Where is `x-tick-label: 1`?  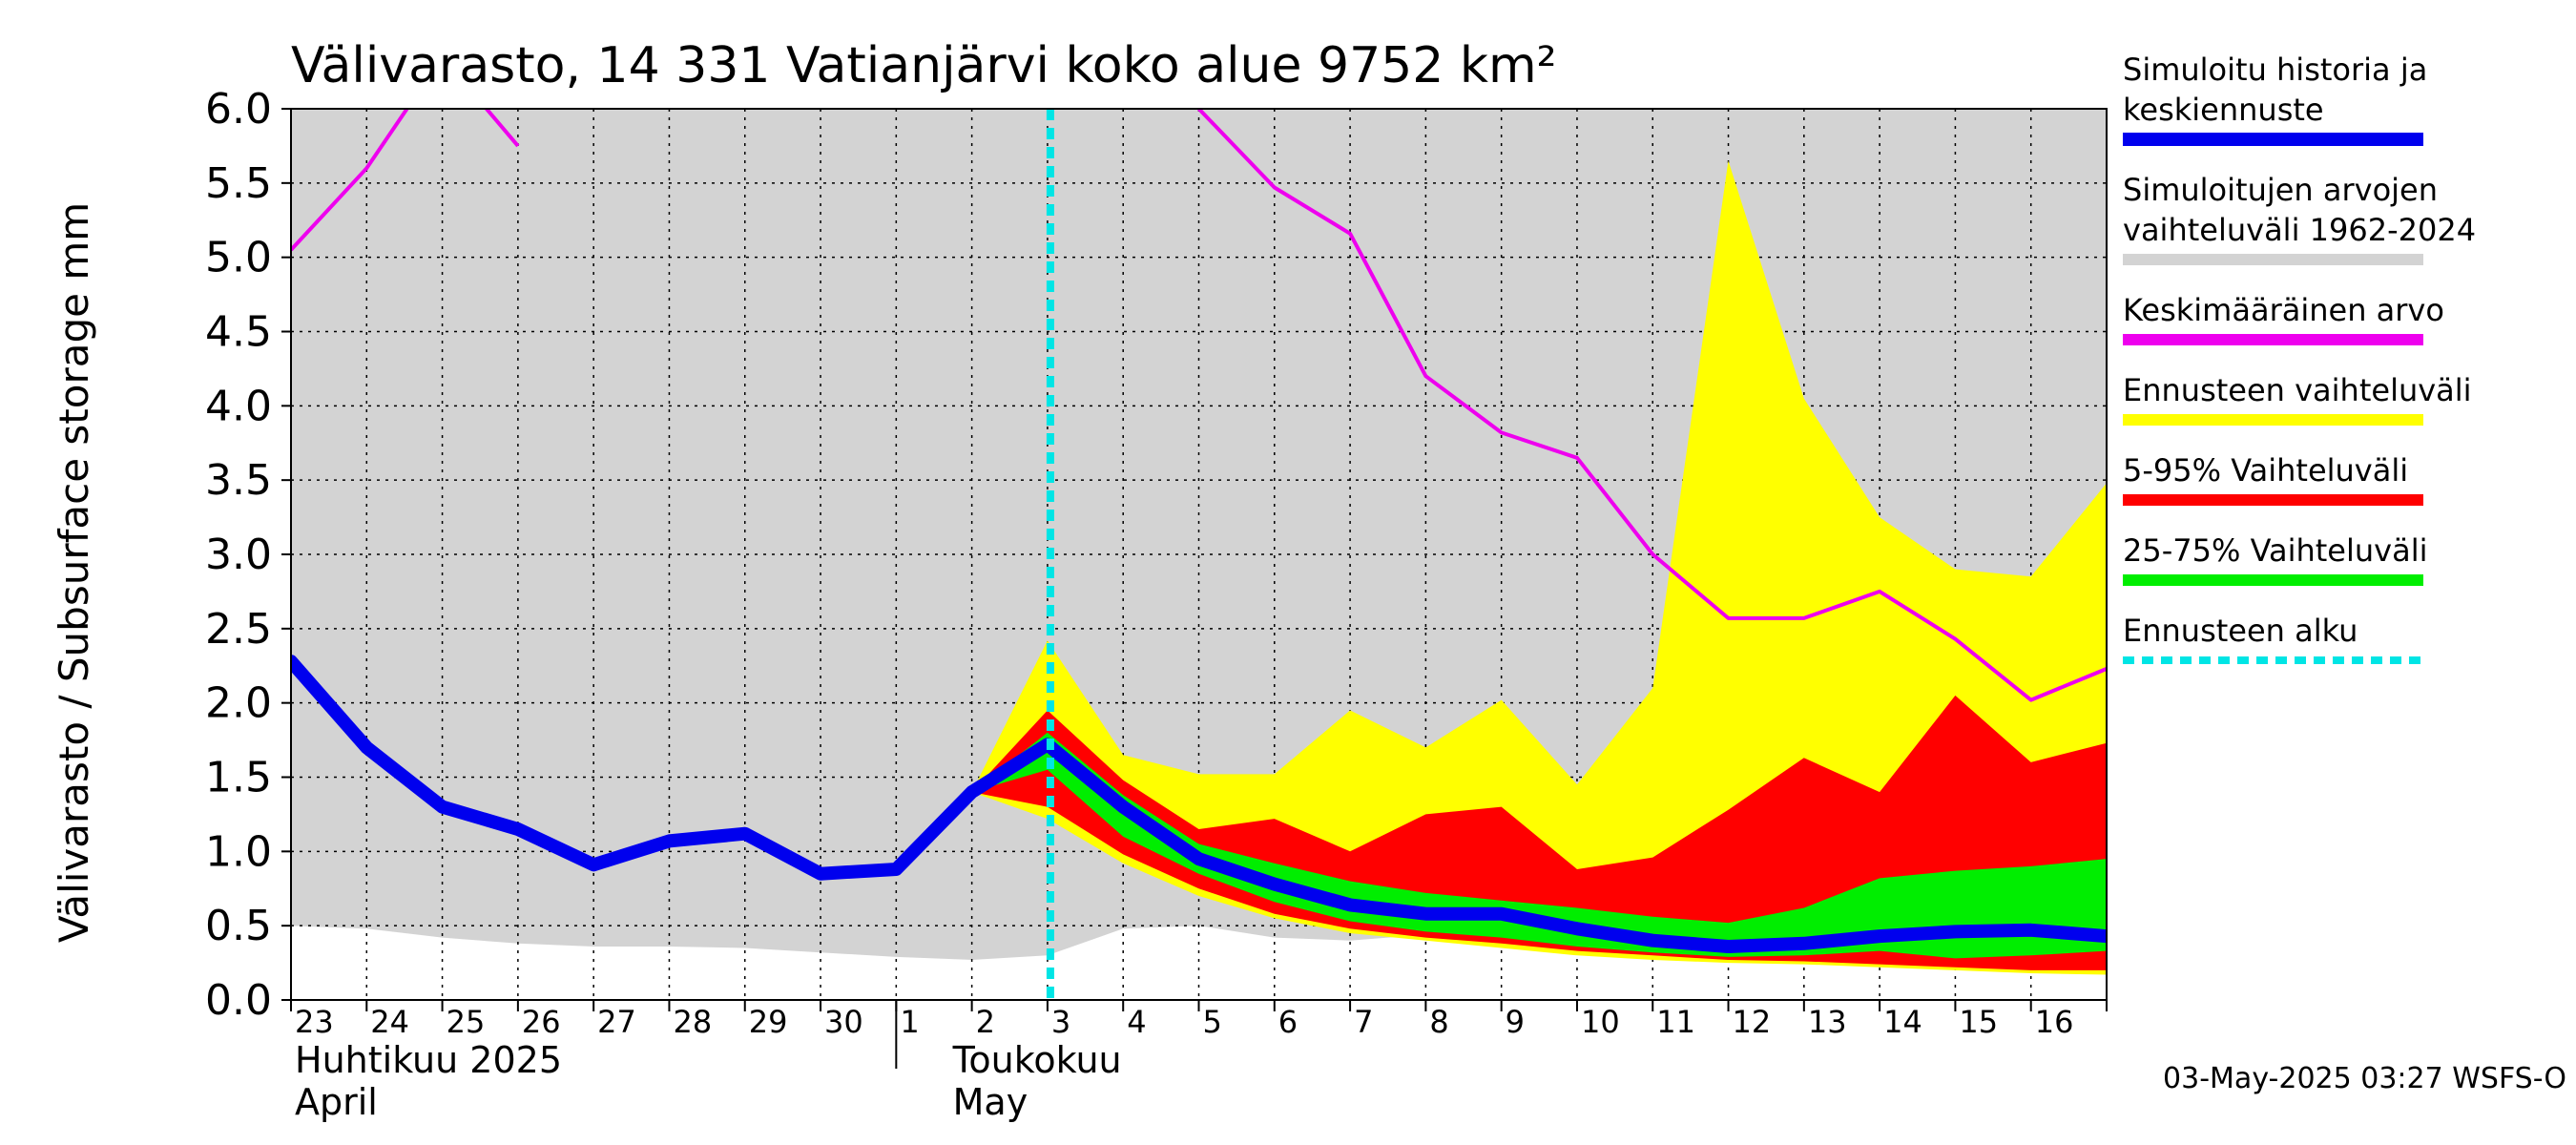 x-tick-label: 1 is located at coordinates (909, 1022).